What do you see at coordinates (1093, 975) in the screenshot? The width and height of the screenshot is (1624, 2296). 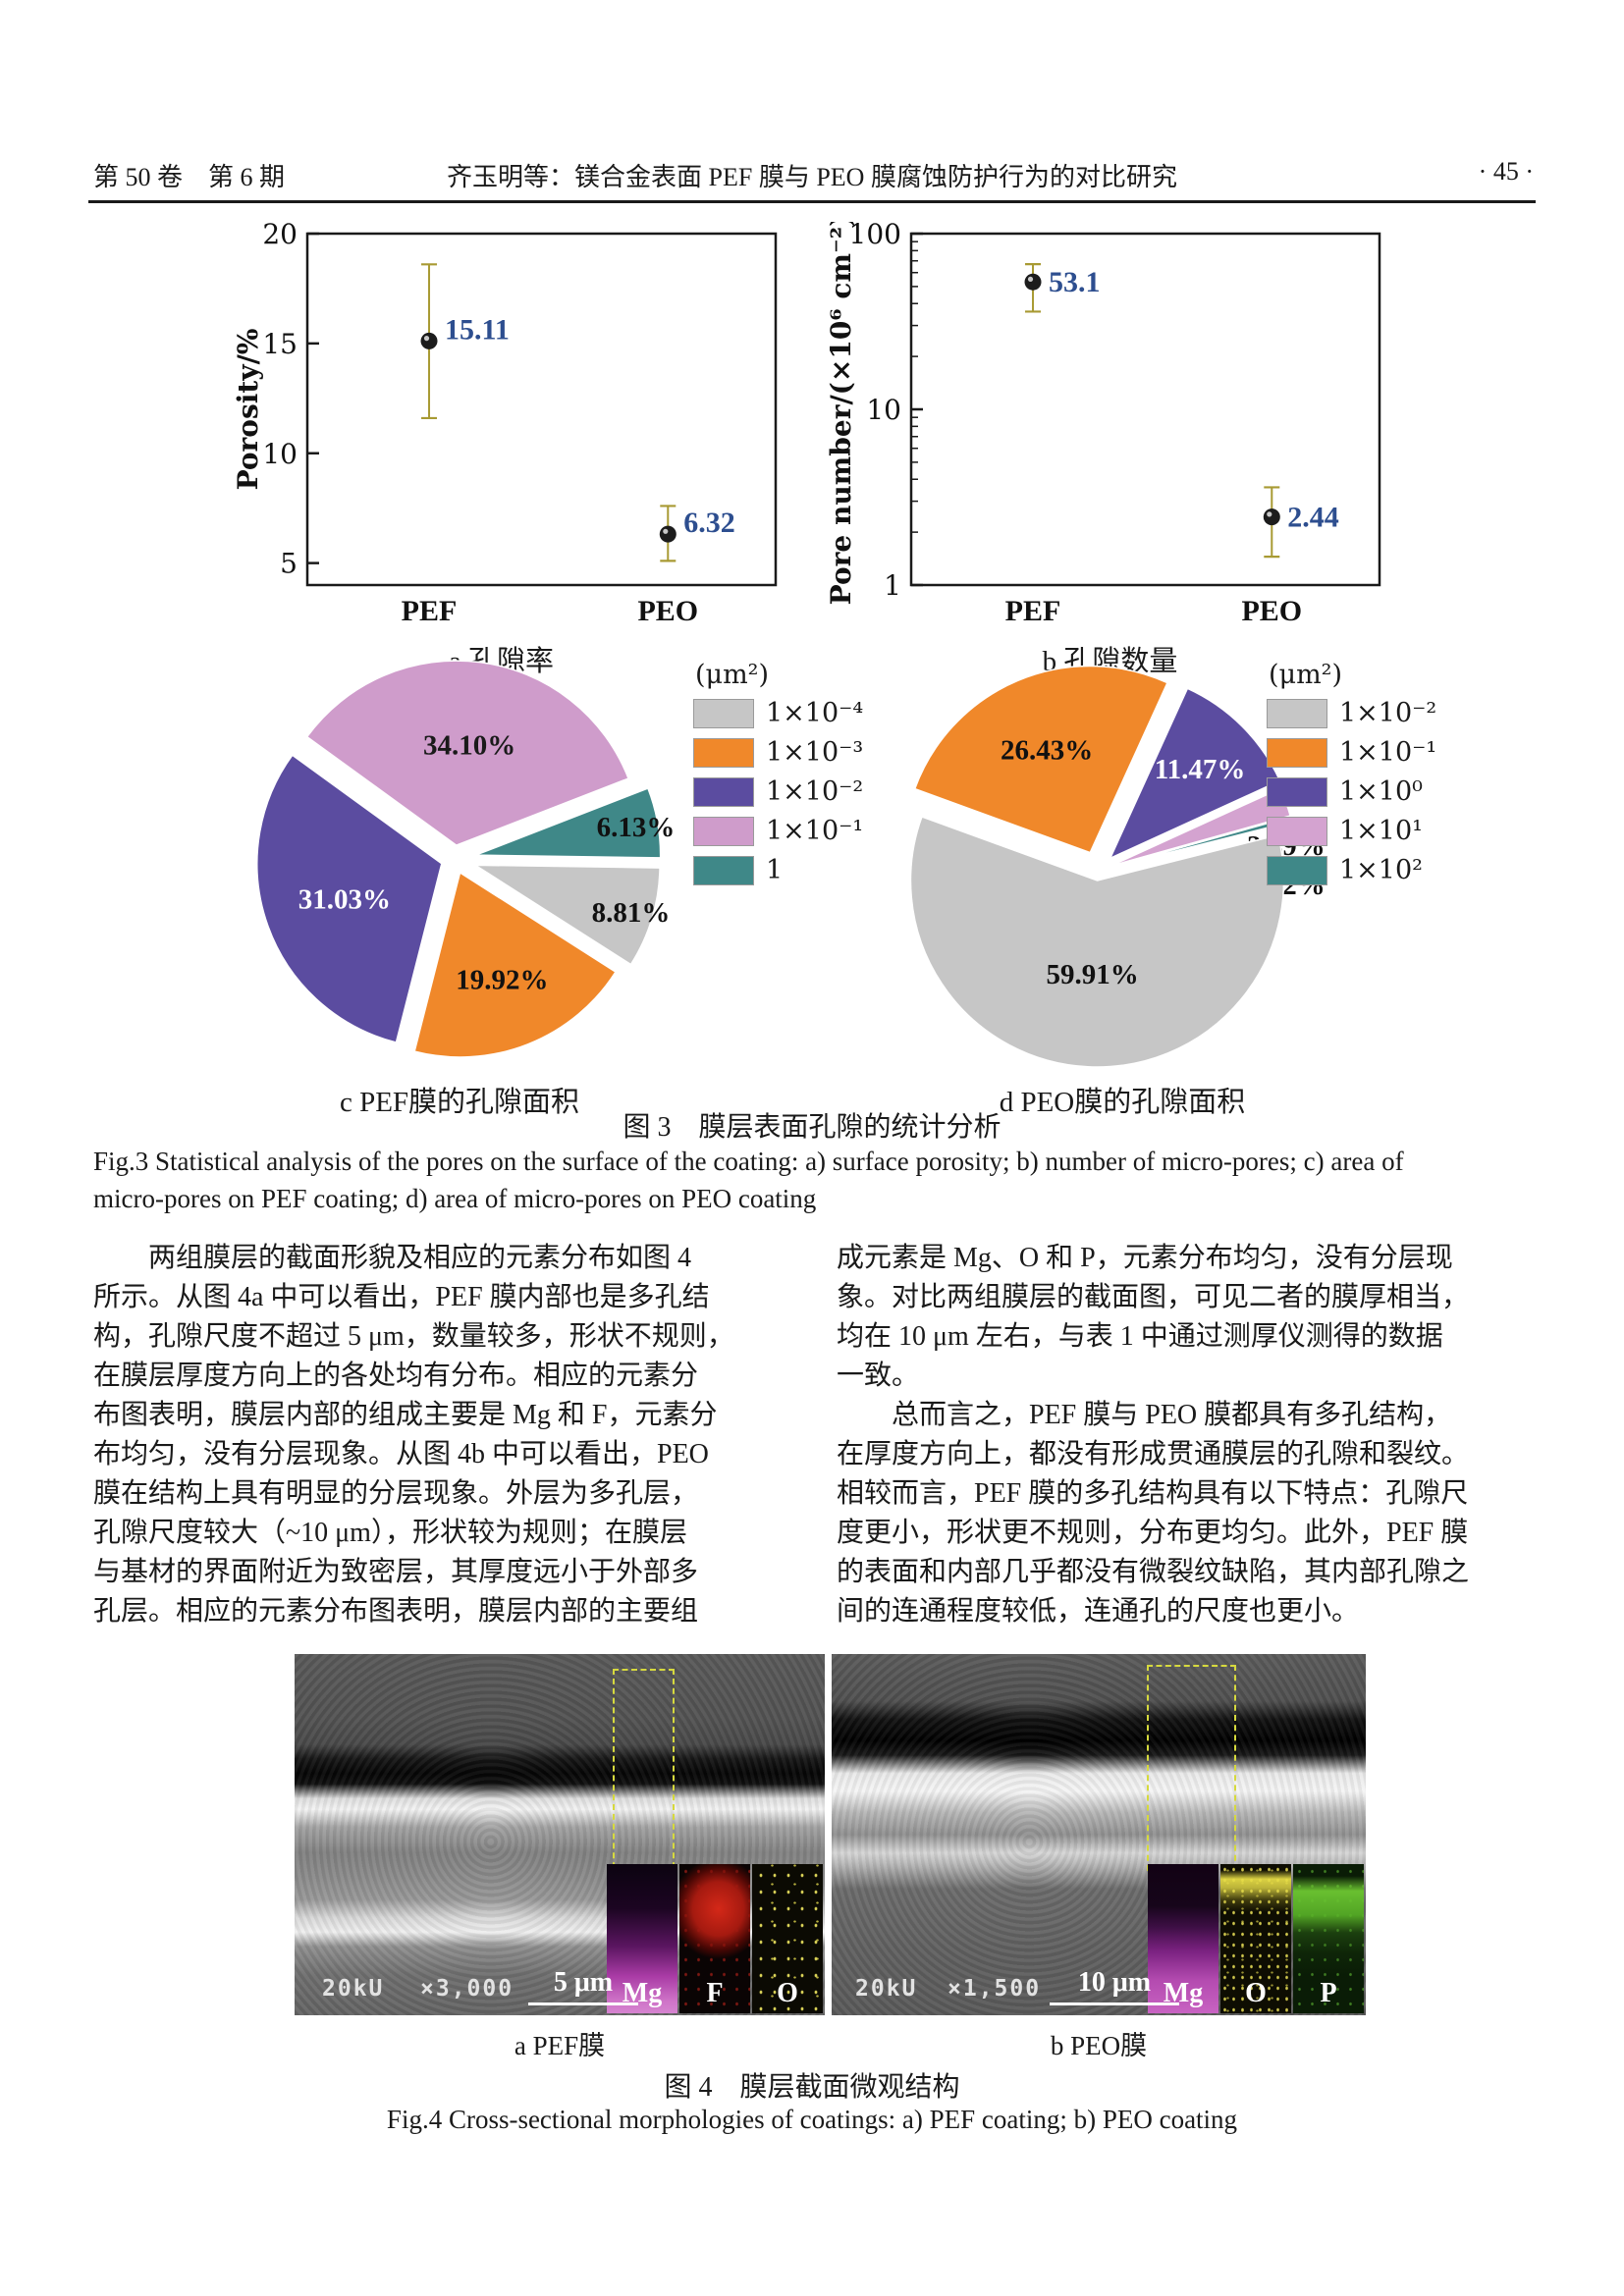 I see `pie-slice-label: 59.91%` at bounding box center [1093, 975].